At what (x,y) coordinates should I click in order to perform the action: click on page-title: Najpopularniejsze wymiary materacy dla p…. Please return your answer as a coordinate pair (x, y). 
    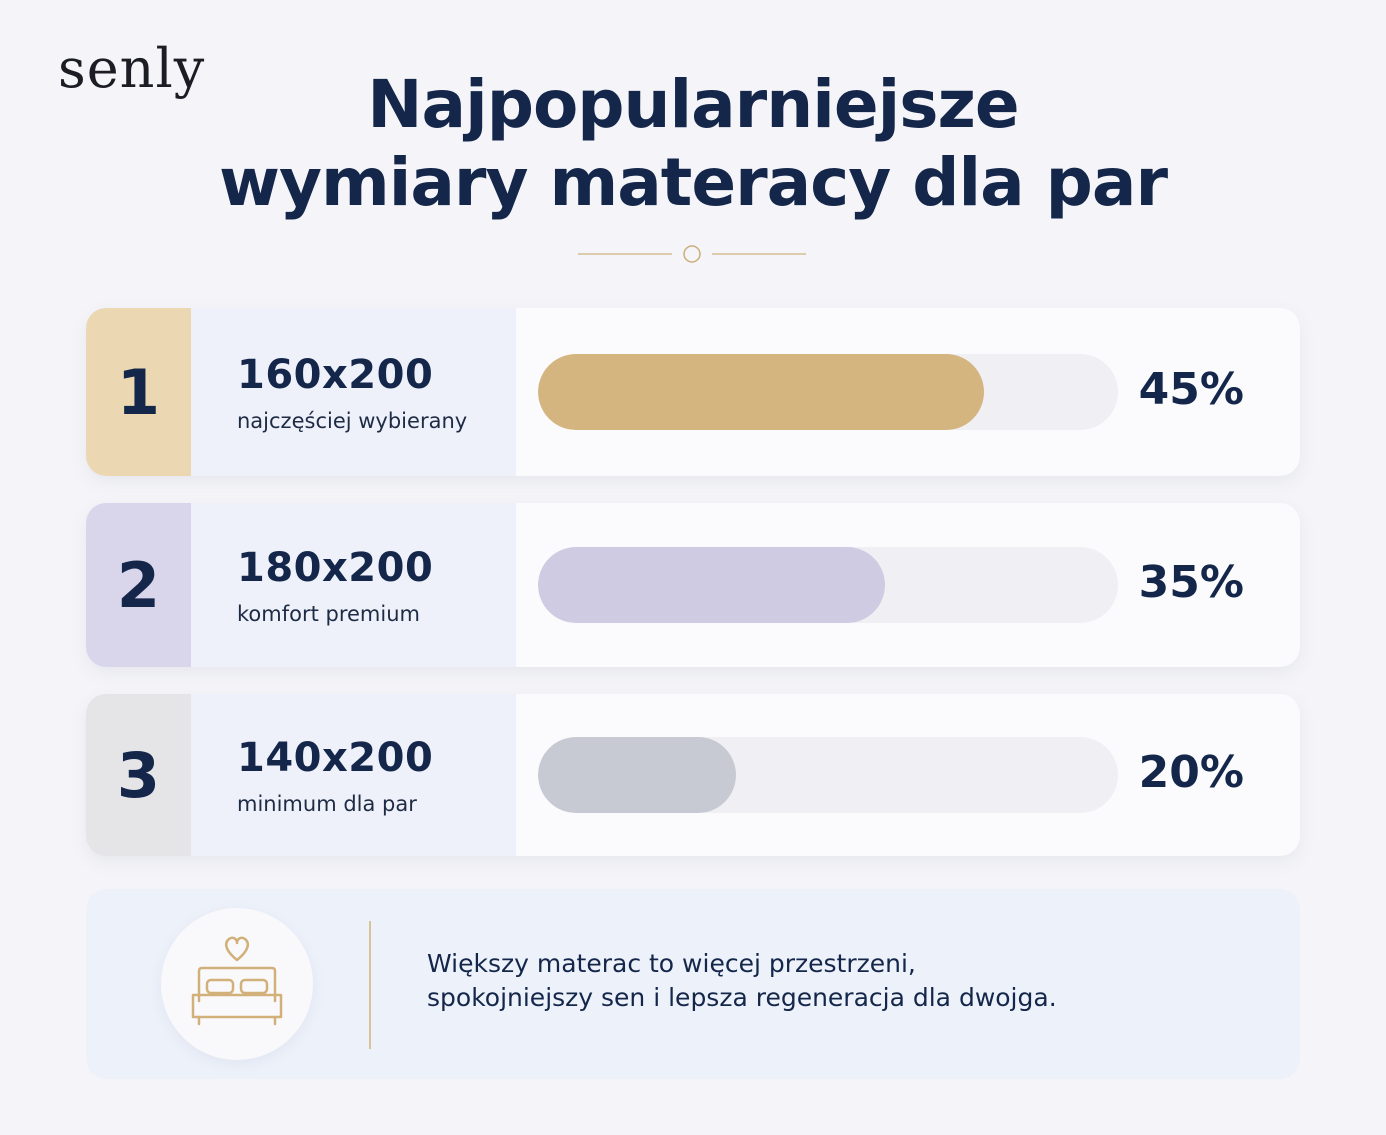
    Looking at the image, I should click on (693, 144).